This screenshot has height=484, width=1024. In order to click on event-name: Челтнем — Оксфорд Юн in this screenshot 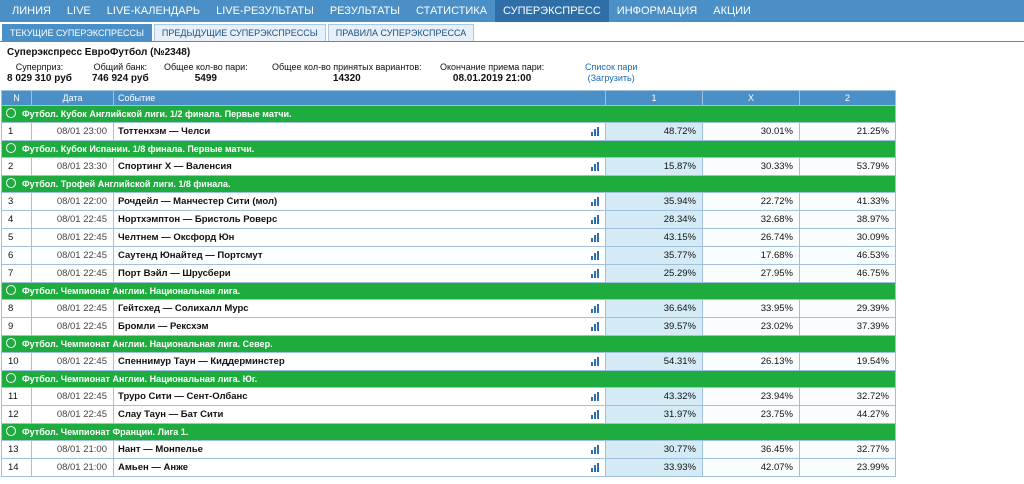, I will do `click(176, 237)`.